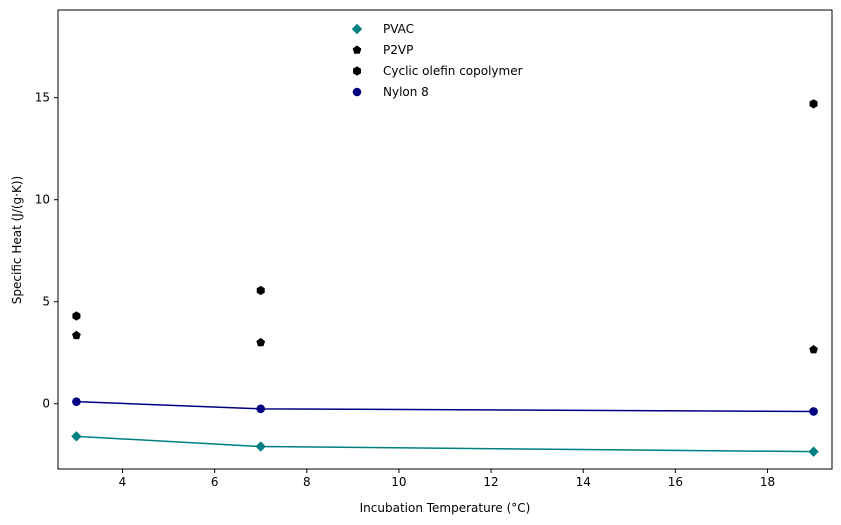 The image size is (841, 525). I want to click on legend-entry: PVAC, so click(398, 29).